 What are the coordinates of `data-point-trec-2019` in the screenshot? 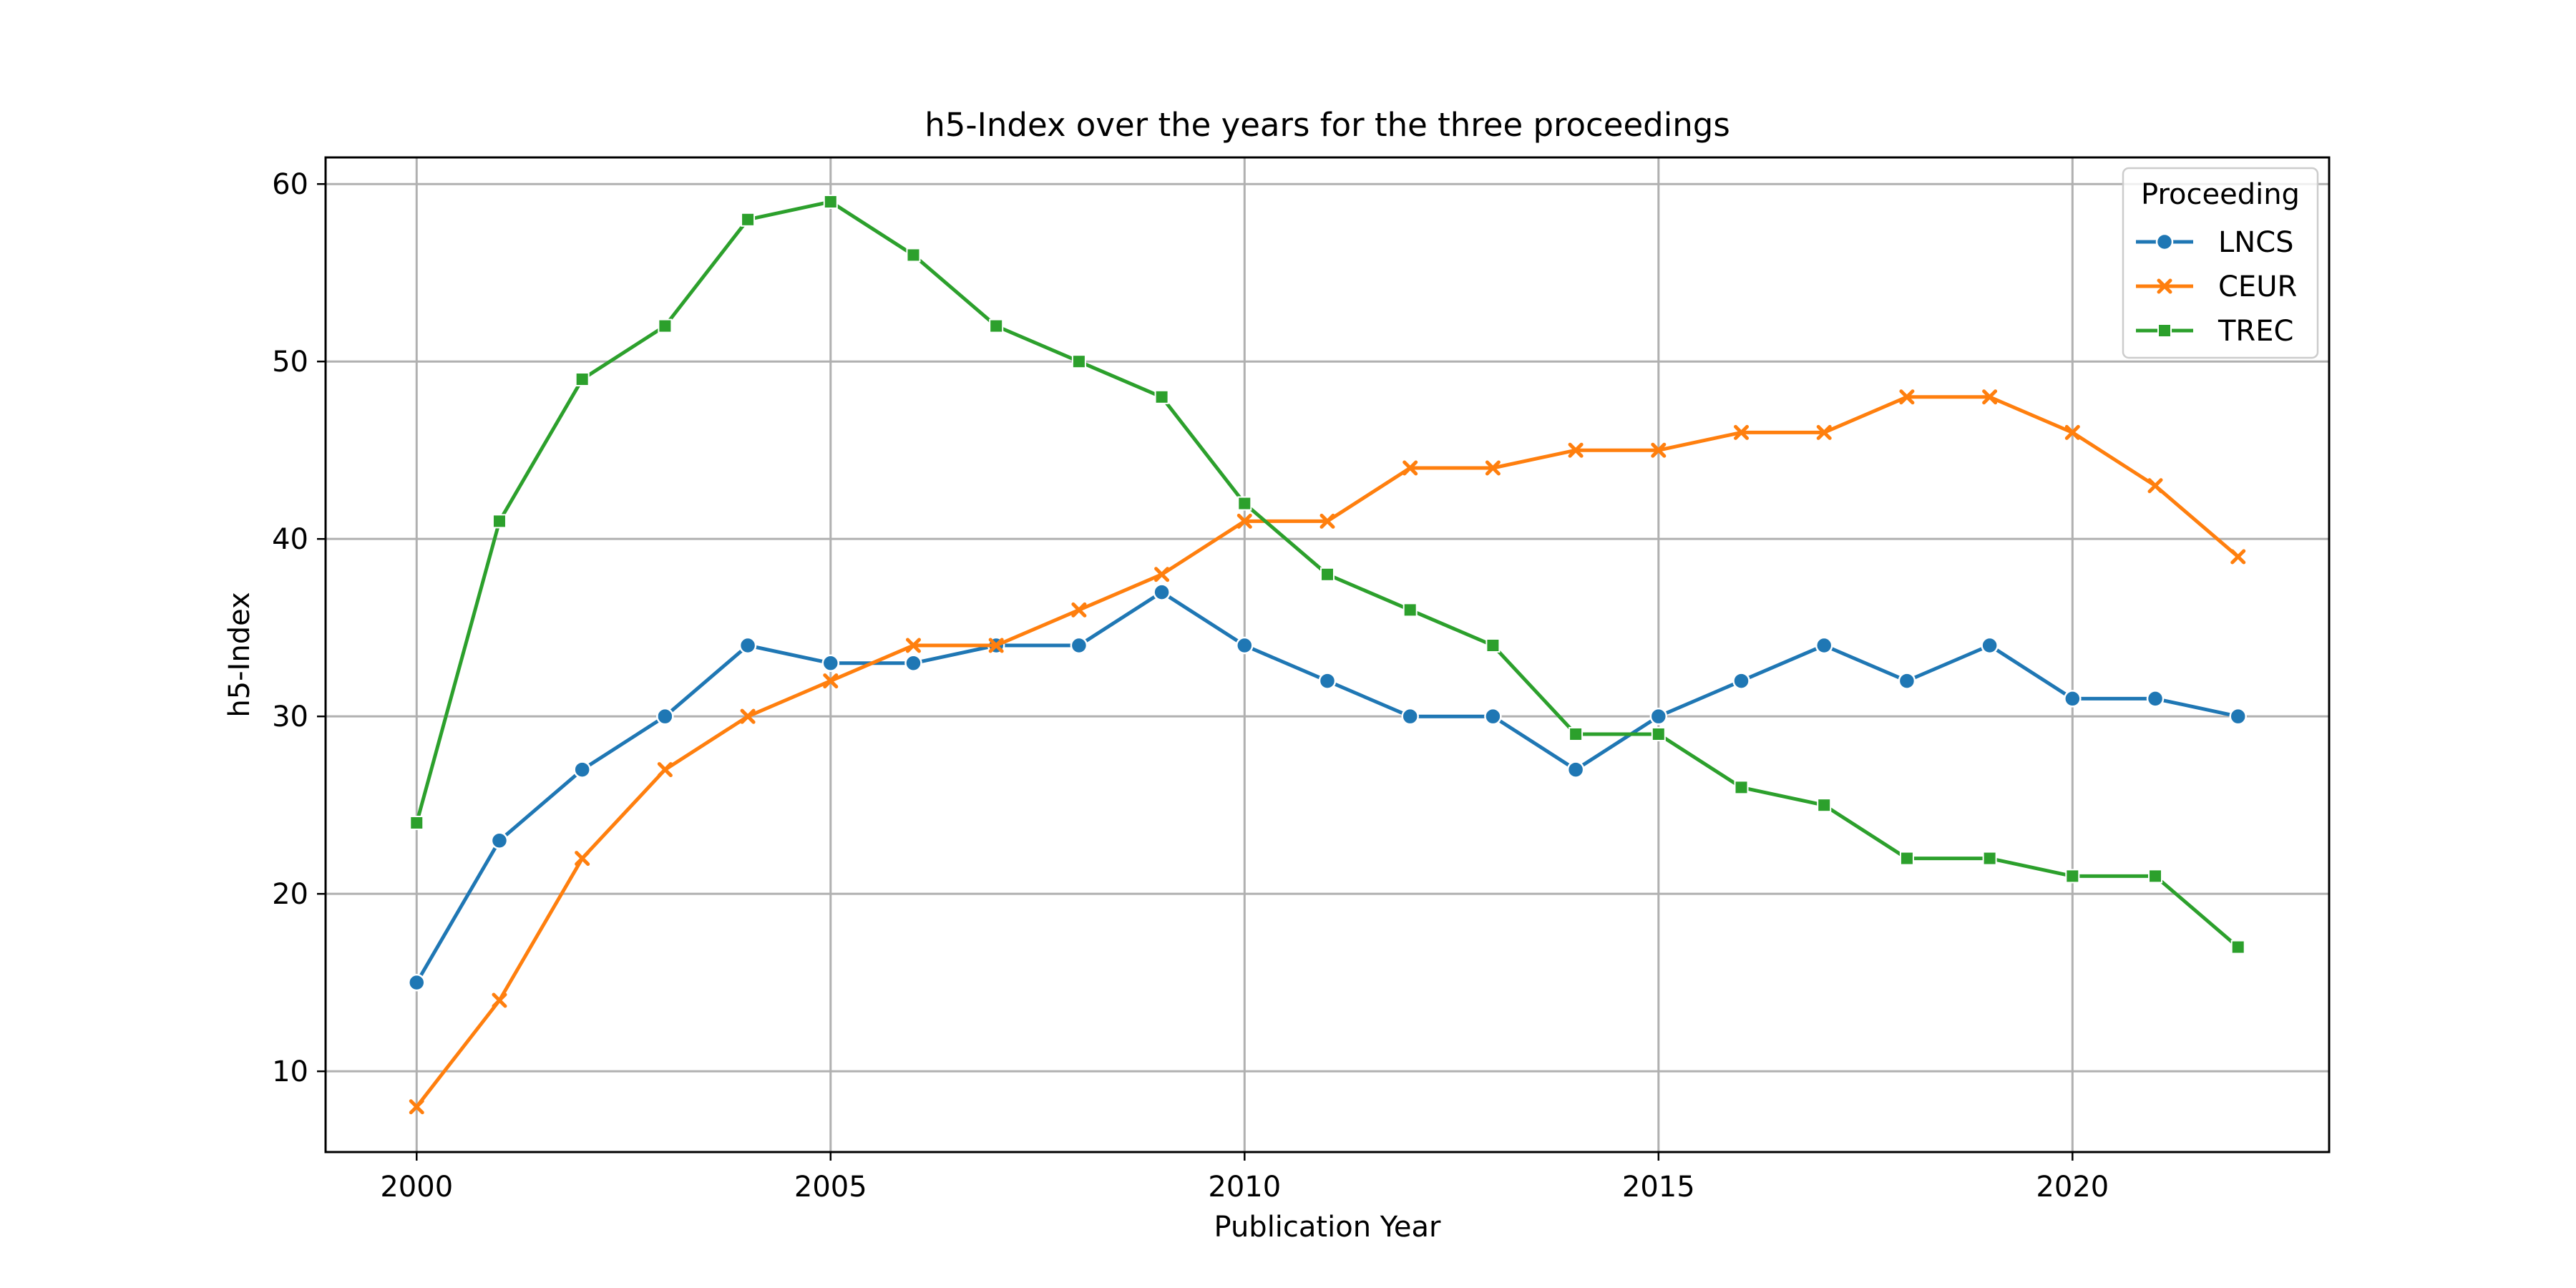 It's located at (1989, 858).